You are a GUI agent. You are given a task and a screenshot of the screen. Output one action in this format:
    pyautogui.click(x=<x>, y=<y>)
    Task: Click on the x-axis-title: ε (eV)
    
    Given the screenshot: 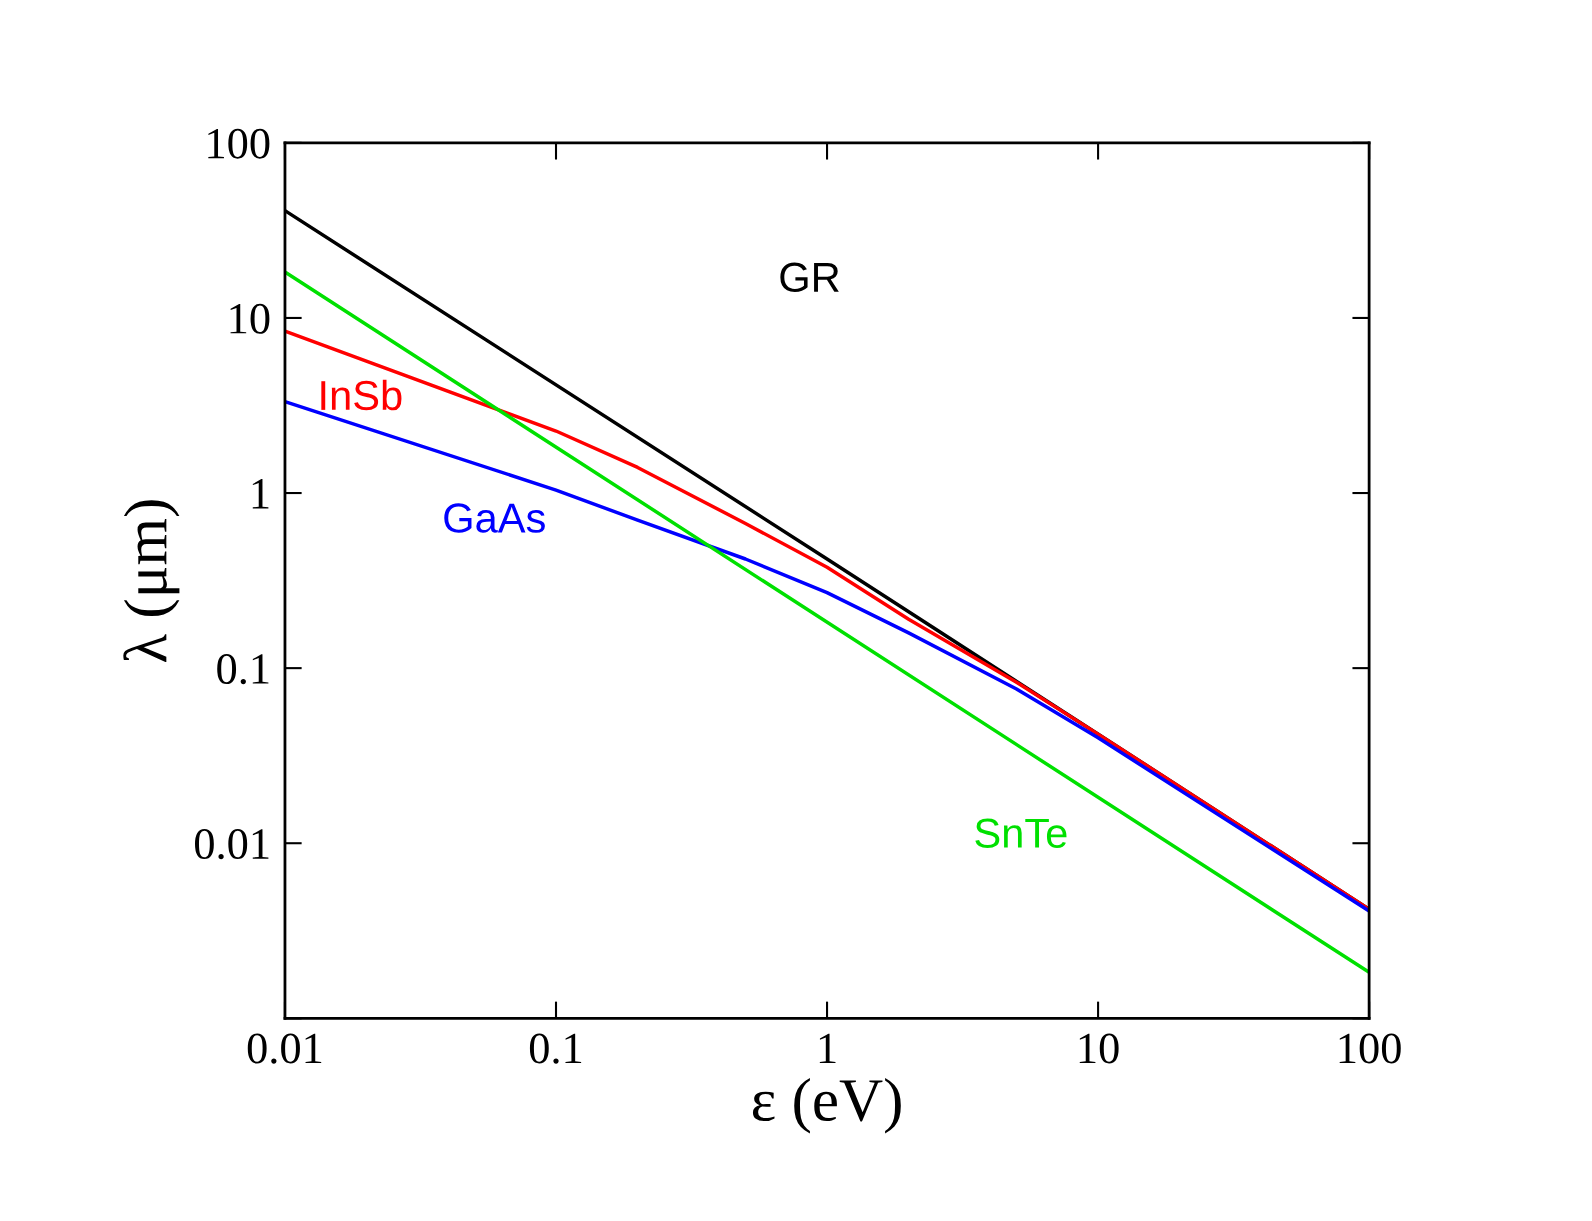 What is the action you would take?
    pyautogui.click(x=826, y=1106)
    